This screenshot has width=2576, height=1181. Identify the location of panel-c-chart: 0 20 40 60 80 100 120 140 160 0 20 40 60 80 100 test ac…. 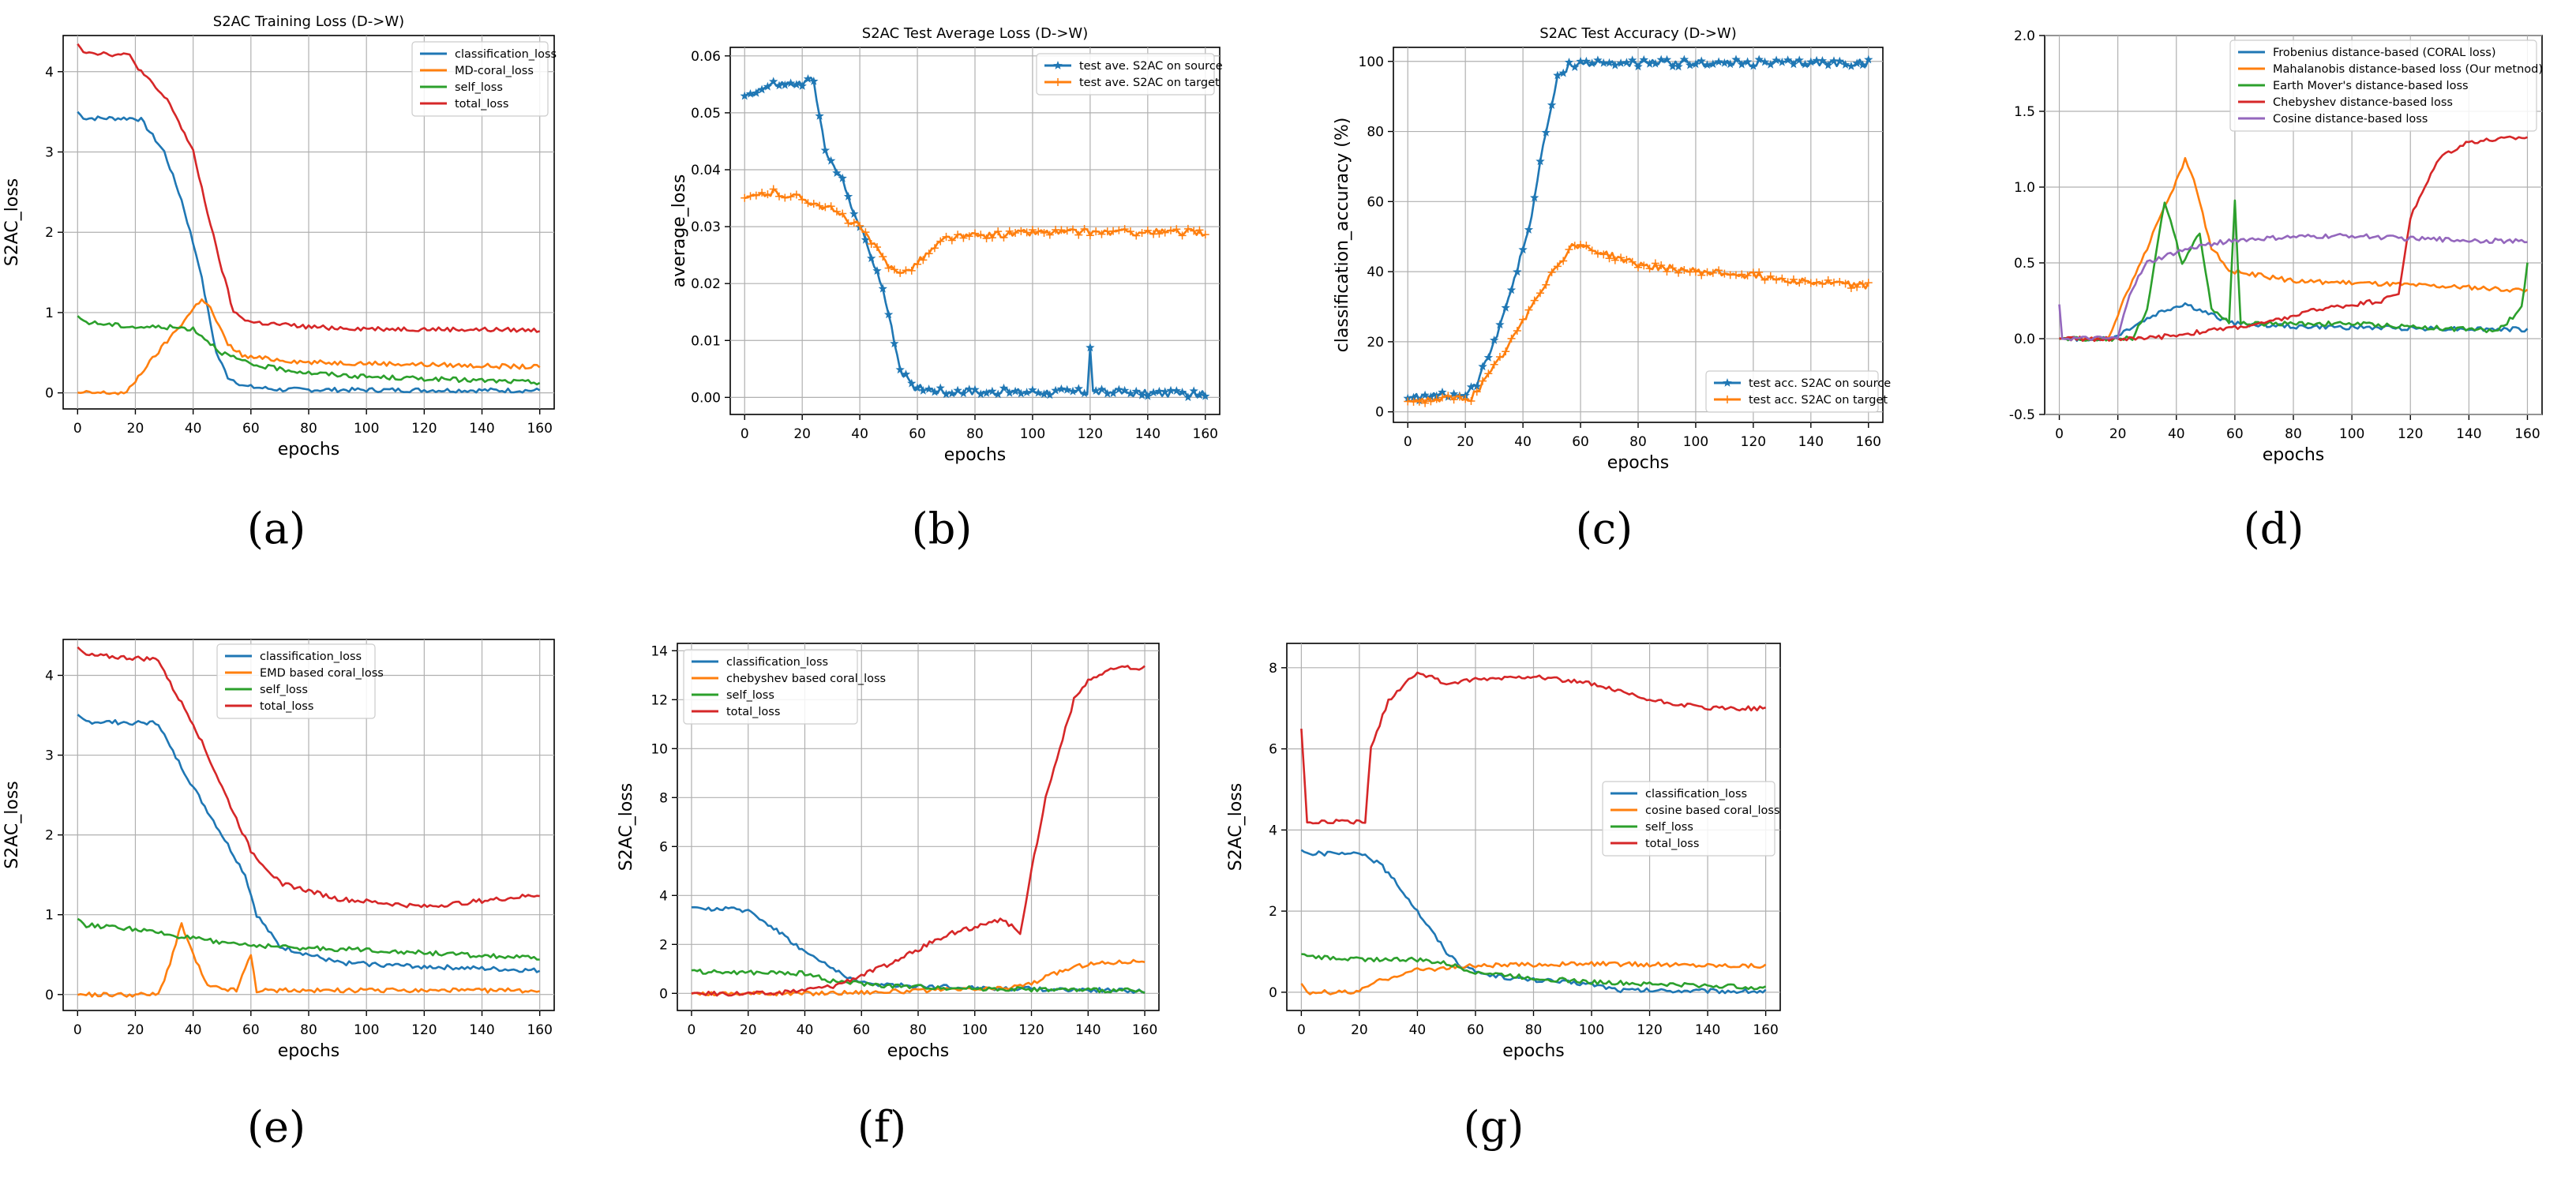
(1612, 249).